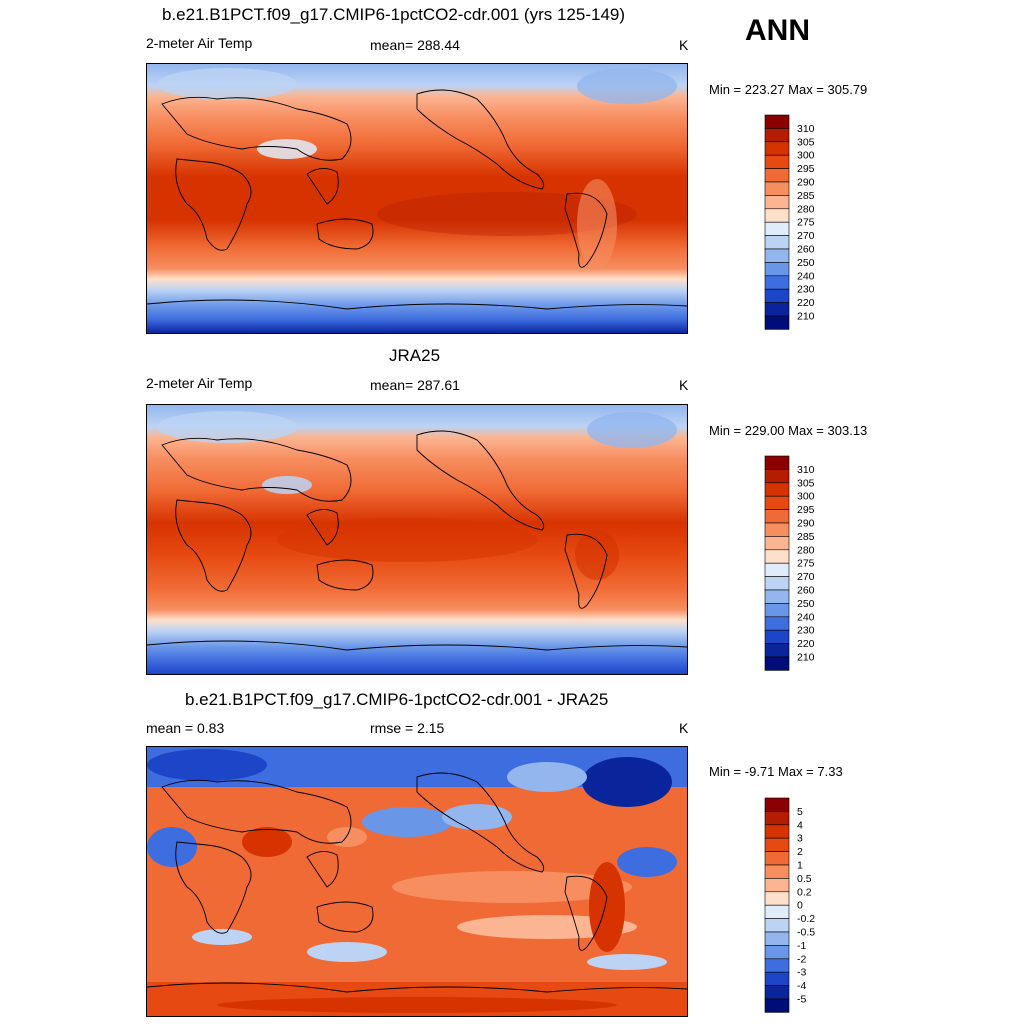 The image size is (1024, 1024). I want to click on colorbar-tick-label: 210, so click(806, 317).